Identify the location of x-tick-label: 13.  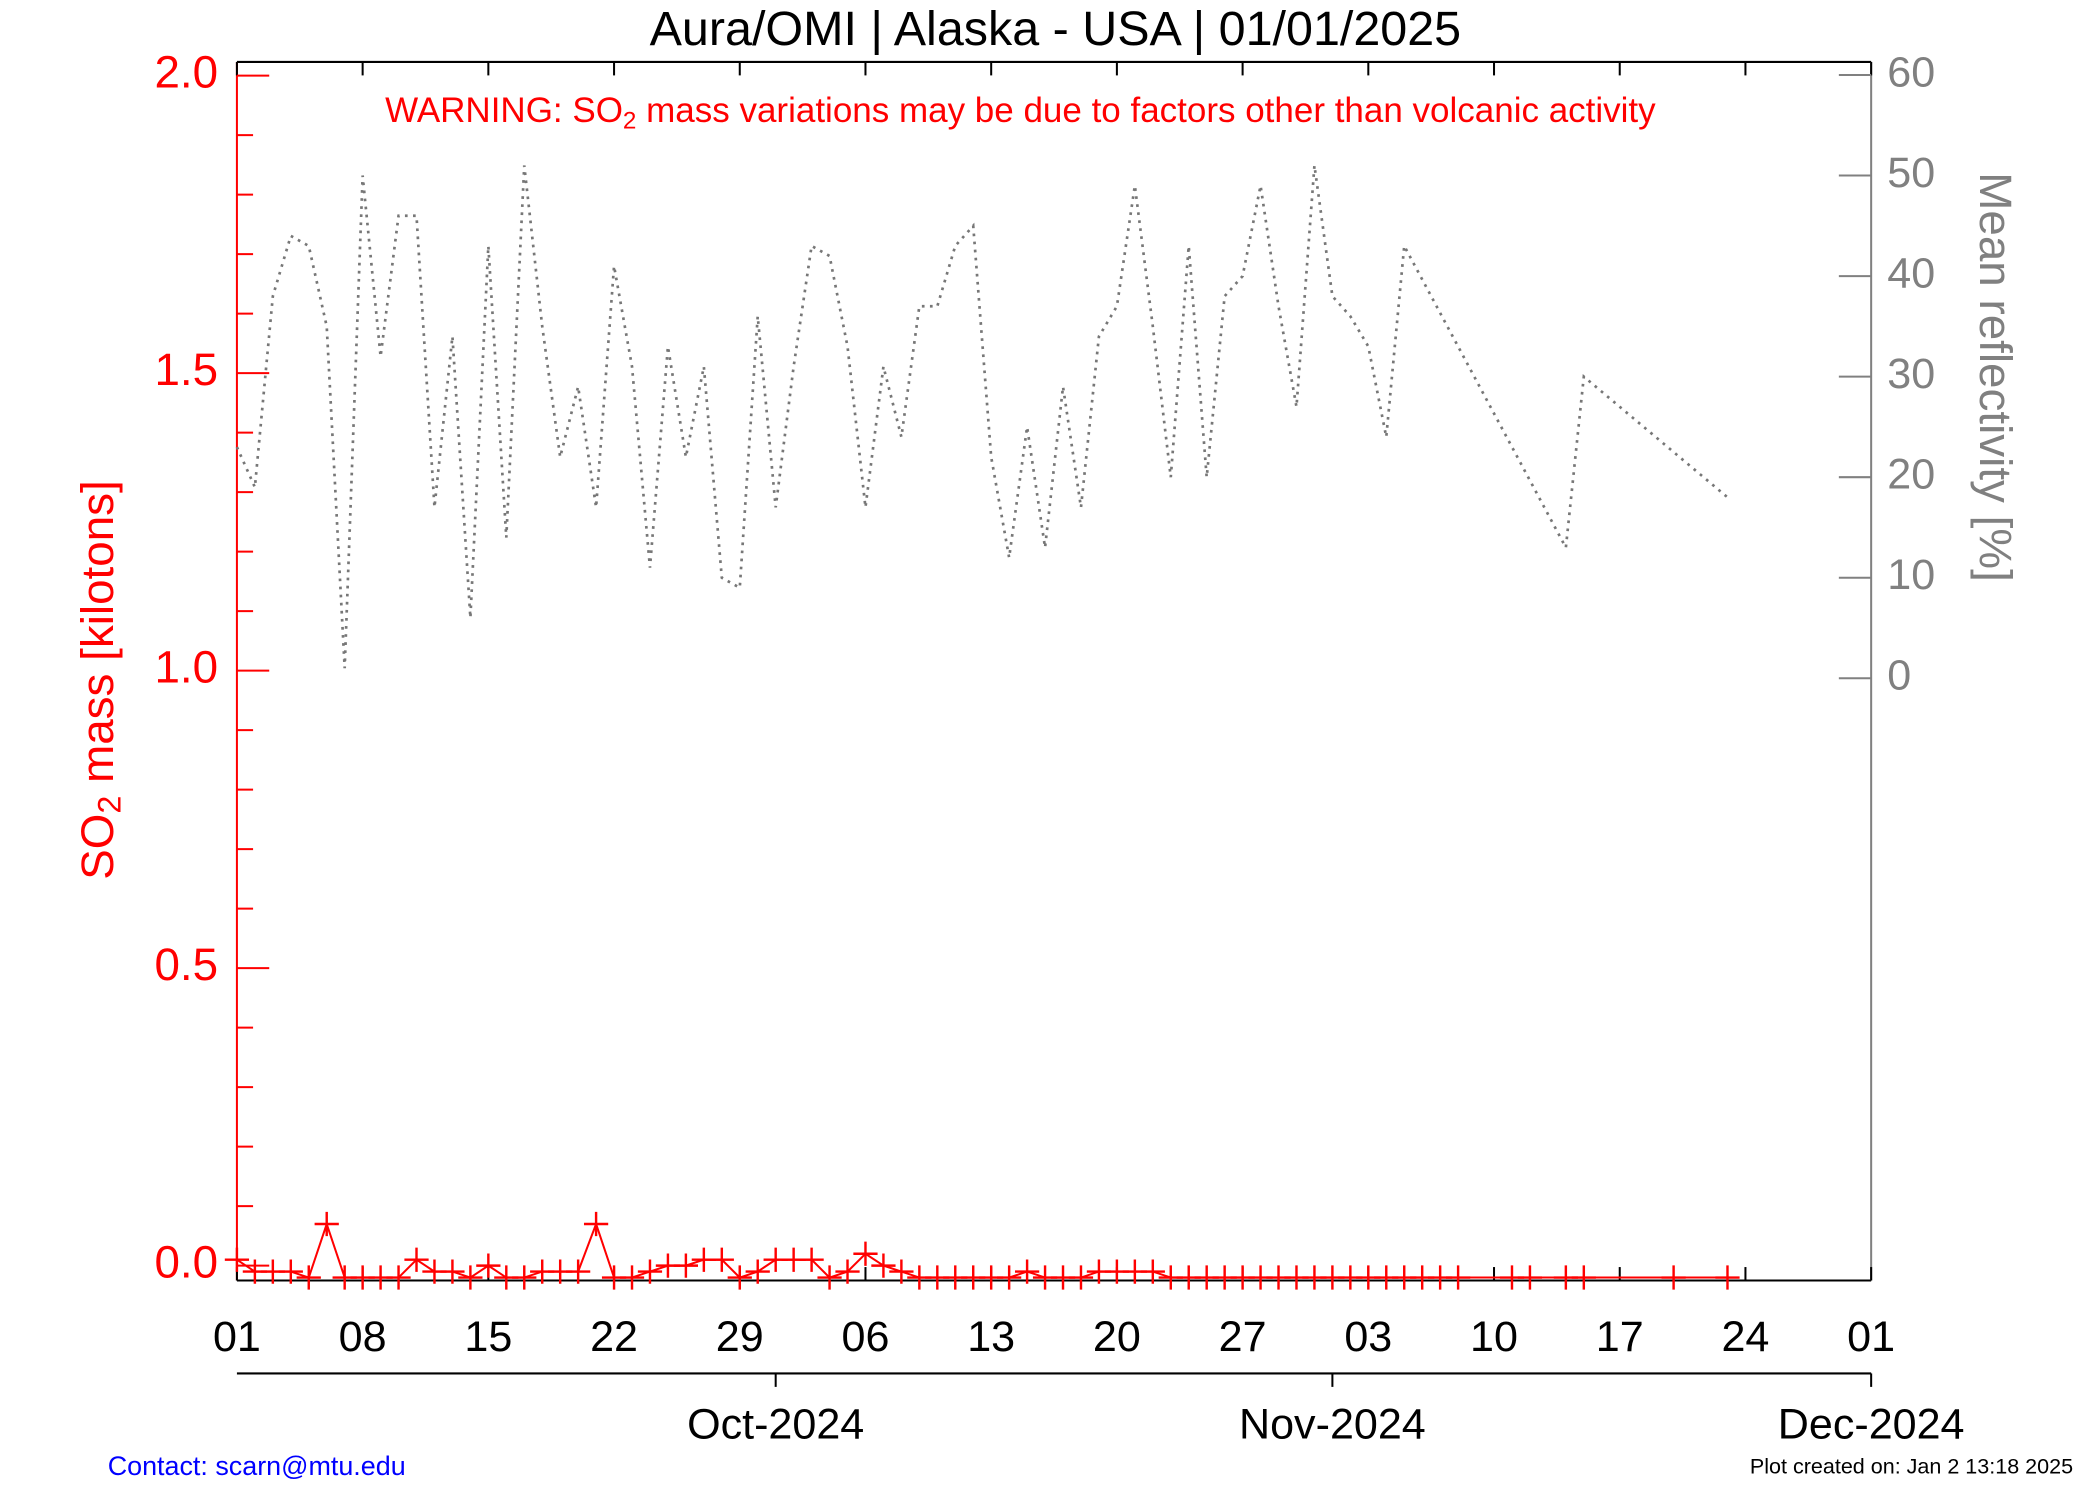
(991, 1337).